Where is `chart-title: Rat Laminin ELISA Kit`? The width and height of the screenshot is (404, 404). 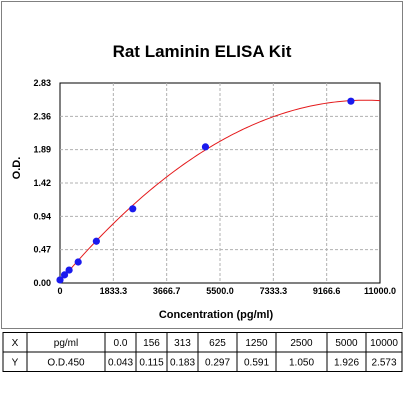
chart-title: Rat Laminin ELISA Kit is located at coordinates (202, 51).